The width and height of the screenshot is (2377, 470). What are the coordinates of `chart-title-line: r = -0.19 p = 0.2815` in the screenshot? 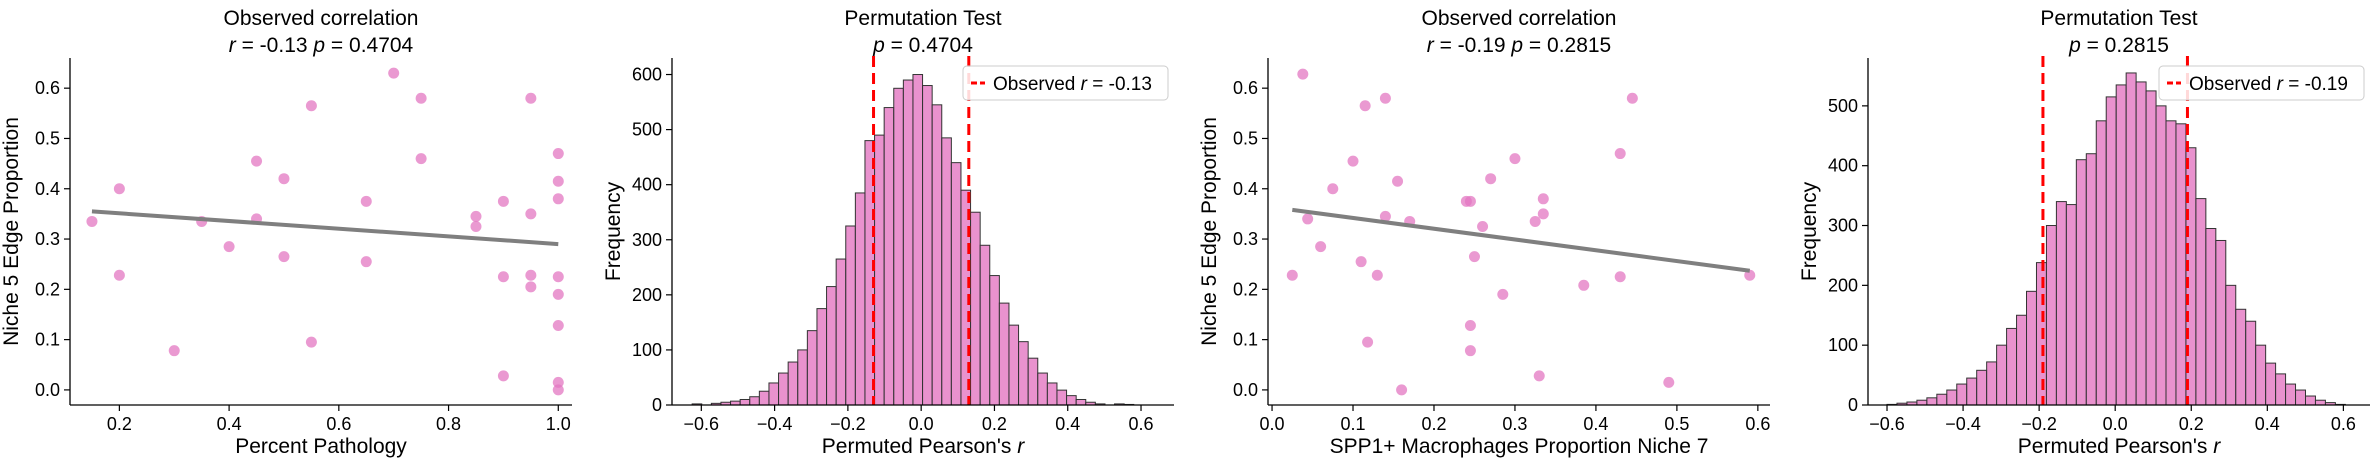 It's located at (1519, 45).